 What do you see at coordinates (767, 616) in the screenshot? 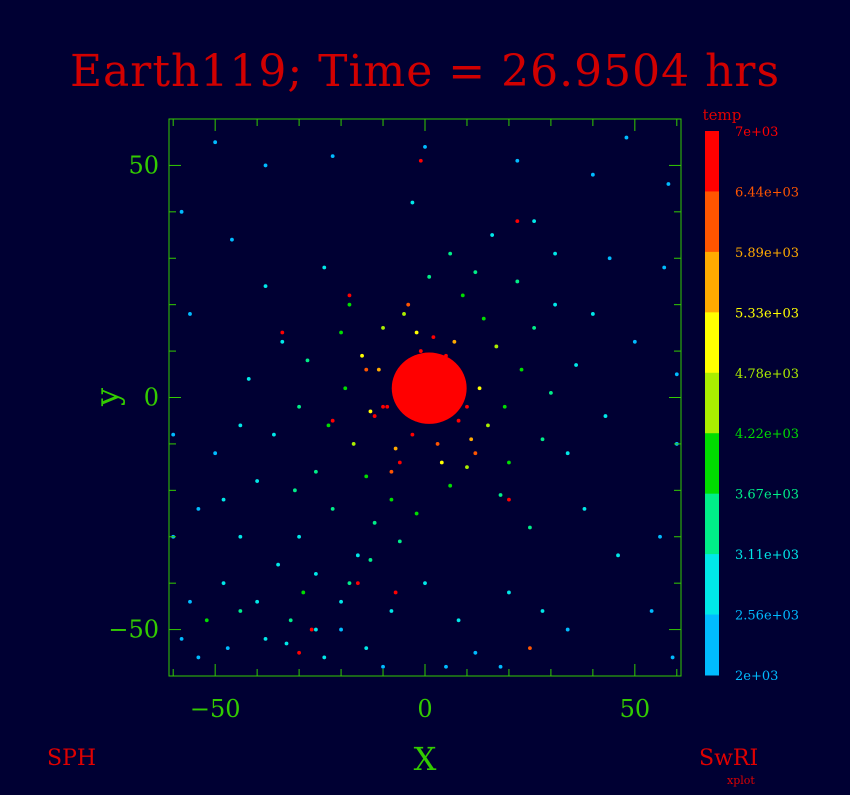
I see `colorbar-tick-label: 2.56e+03` at bounding box center [767, 616].